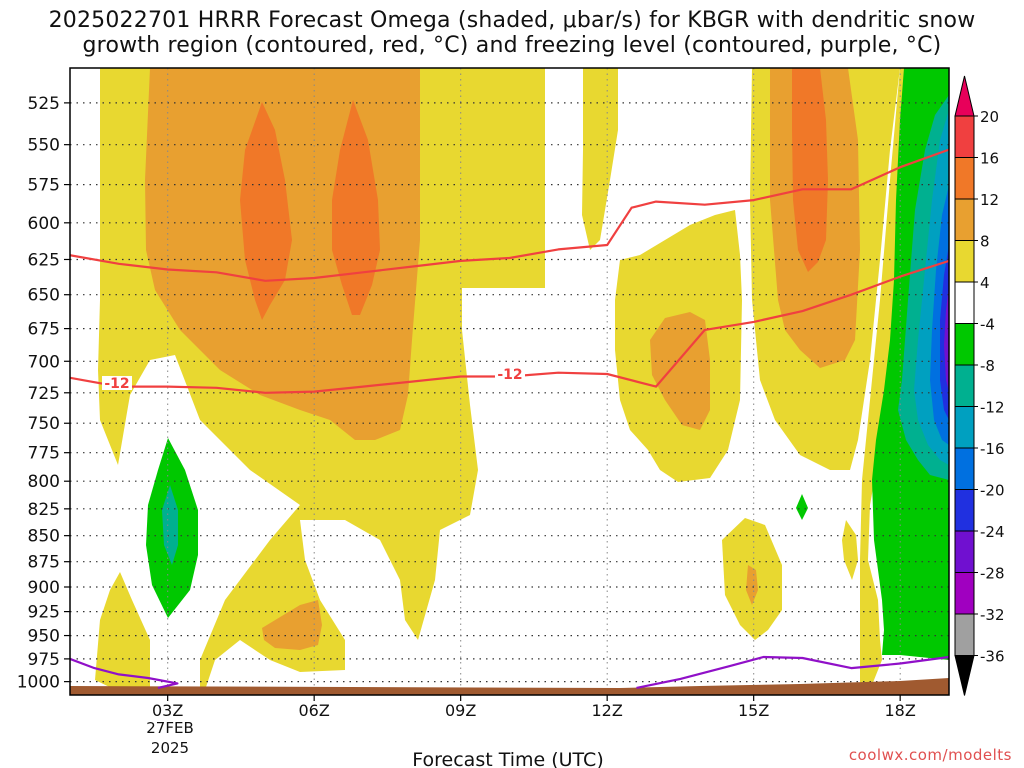 This screenshot has width=1024, height=768. I want to click on colorbar-label: -20, so click(992, 491).